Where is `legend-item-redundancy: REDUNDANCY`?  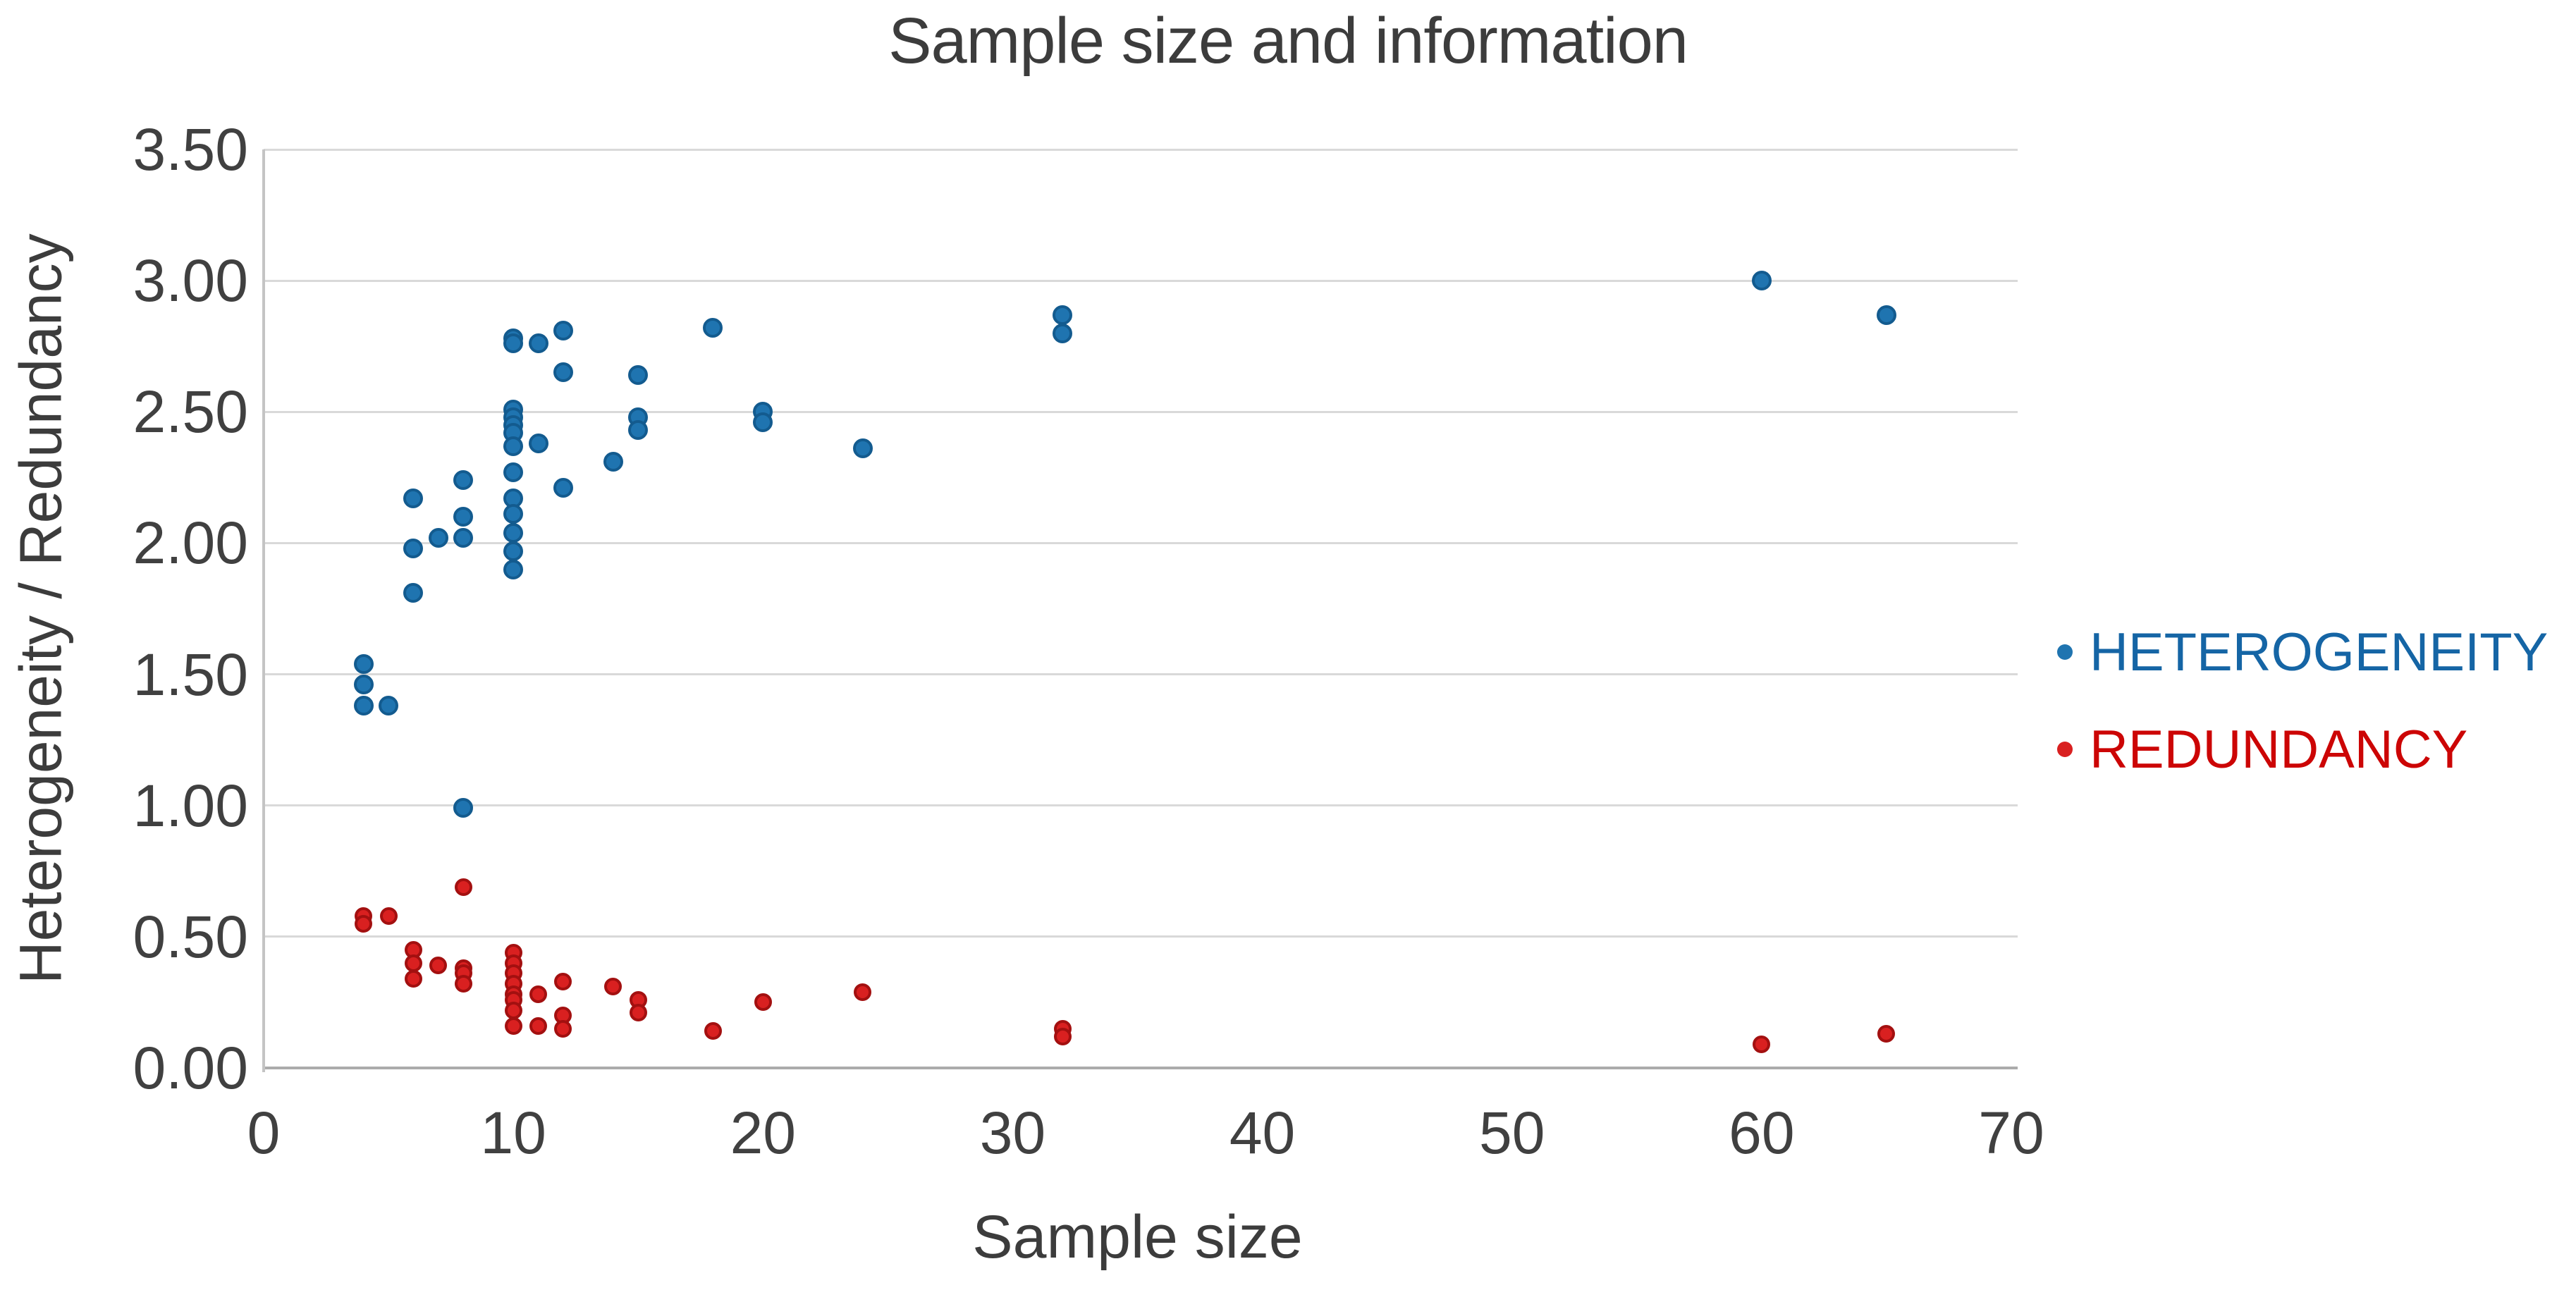 legend-item-redundancy: REDUNDANCY is located at coordinates (2302, 749).